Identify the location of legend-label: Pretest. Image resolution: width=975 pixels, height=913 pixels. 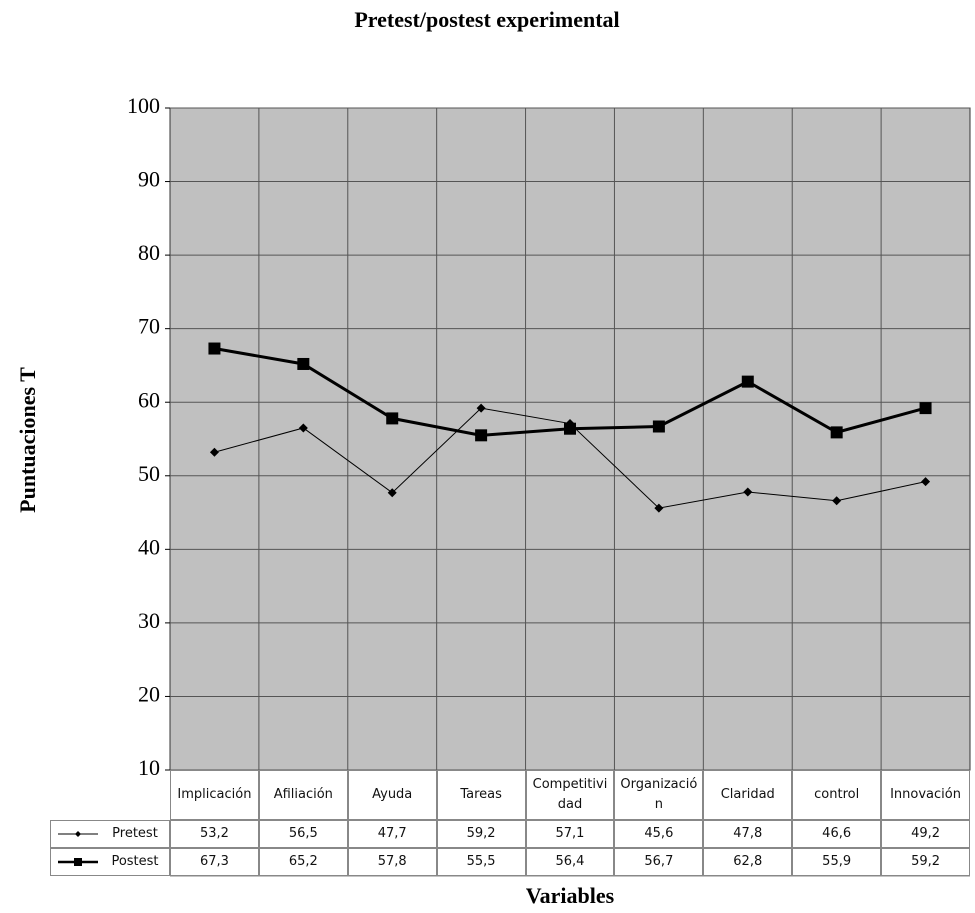
(135, 833).